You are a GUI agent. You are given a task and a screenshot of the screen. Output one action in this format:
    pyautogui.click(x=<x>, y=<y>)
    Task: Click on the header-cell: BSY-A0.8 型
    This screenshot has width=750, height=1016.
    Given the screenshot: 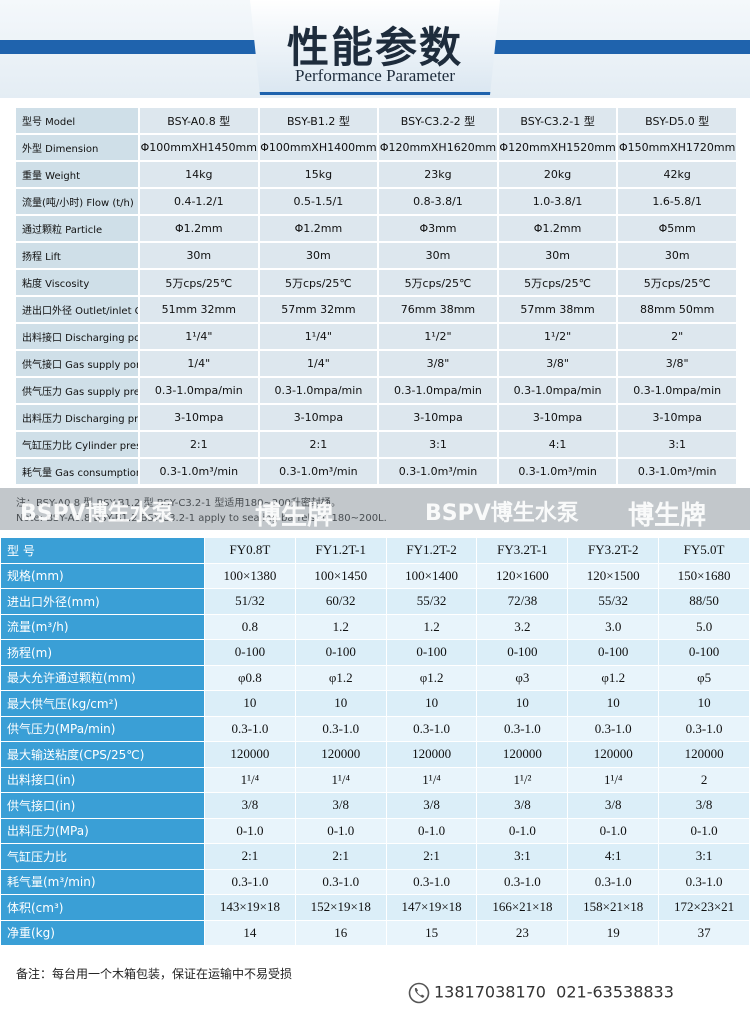 What is the action you would take?
    pyautogui.click(x=199, y=120)
    